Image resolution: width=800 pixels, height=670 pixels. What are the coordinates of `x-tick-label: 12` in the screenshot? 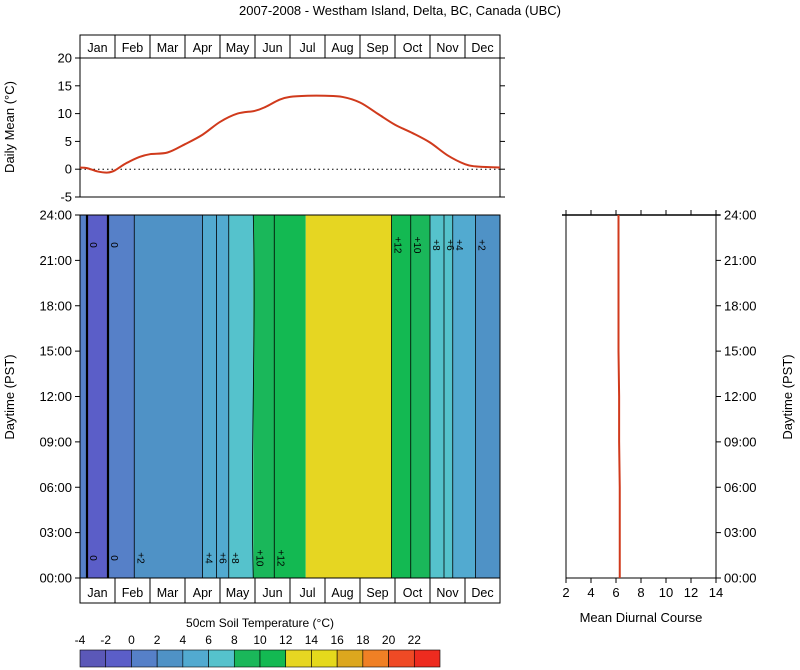 It's located at (691, 592).